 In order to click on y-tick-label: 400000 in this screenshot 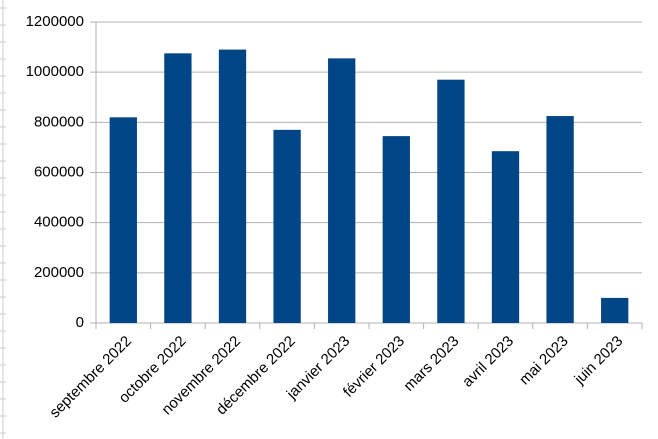, I will do `click(59, 222)`.